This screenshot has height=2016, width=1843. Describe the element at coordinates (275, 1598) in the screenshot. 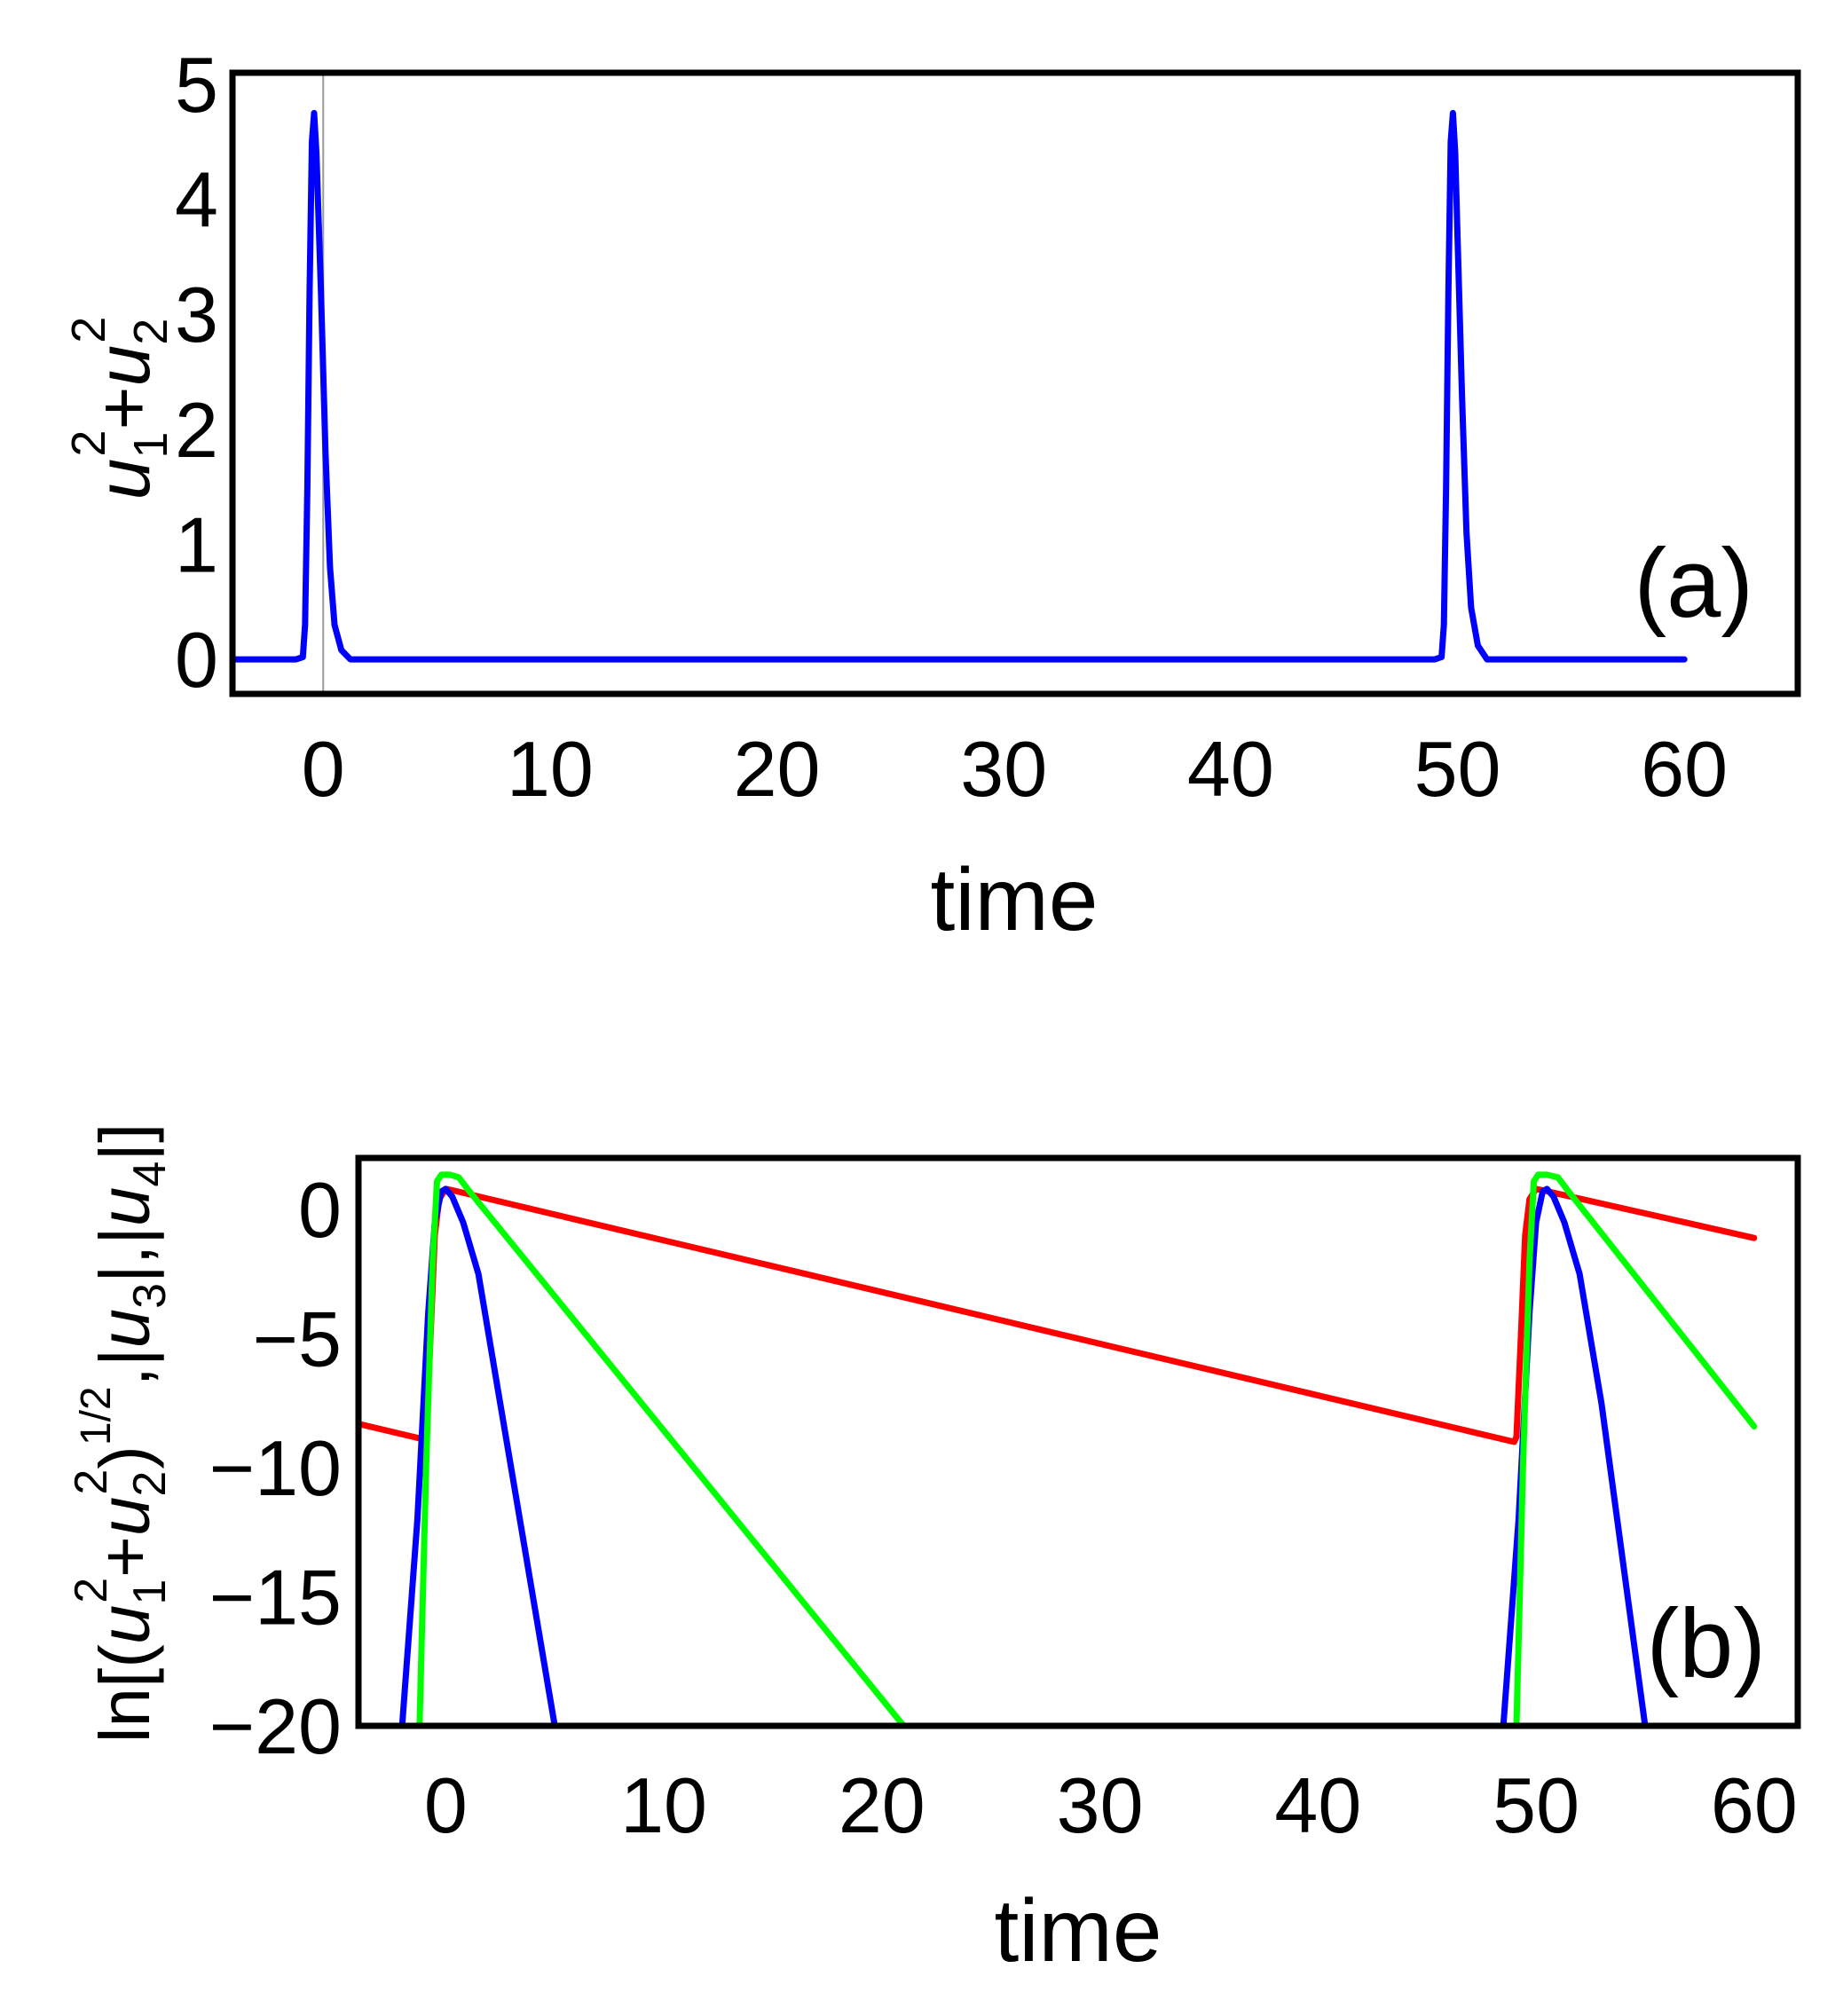

I see `chart-b-ytick-label: −15` at that location.